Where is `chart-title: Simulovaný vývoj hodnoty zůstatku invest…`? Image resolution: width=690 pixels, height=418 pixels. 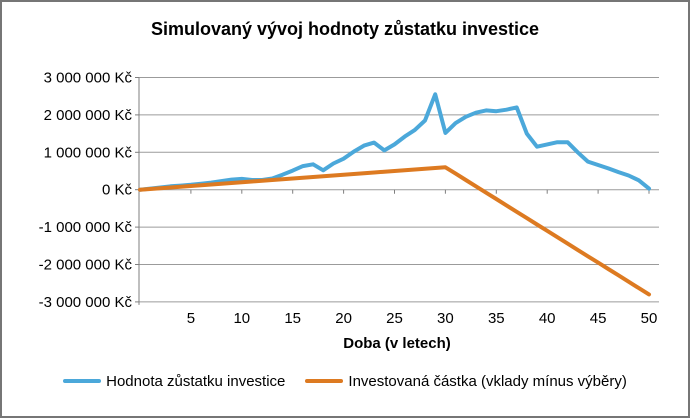
chart-title: Simulovaný vývoj hodnoty zůstatku invest… is located at coordinates (345, 29).